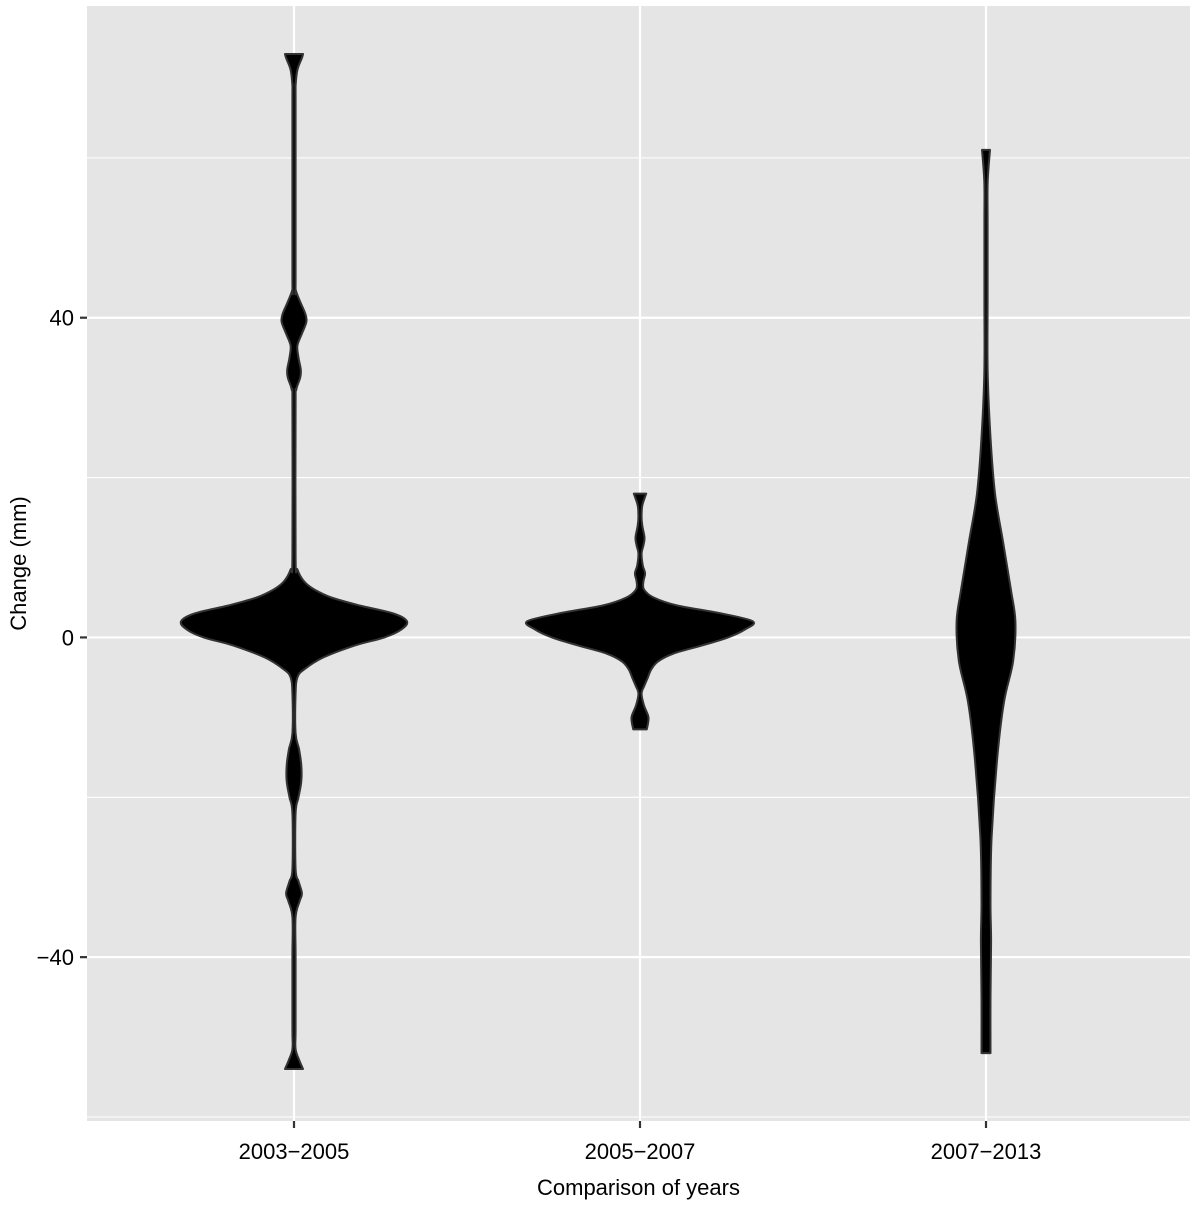  What do you see at coordinates (640, 1151) in the screenshot?
I see `x-tick-label: 2005−2007` at bounding box center [640, 1151].